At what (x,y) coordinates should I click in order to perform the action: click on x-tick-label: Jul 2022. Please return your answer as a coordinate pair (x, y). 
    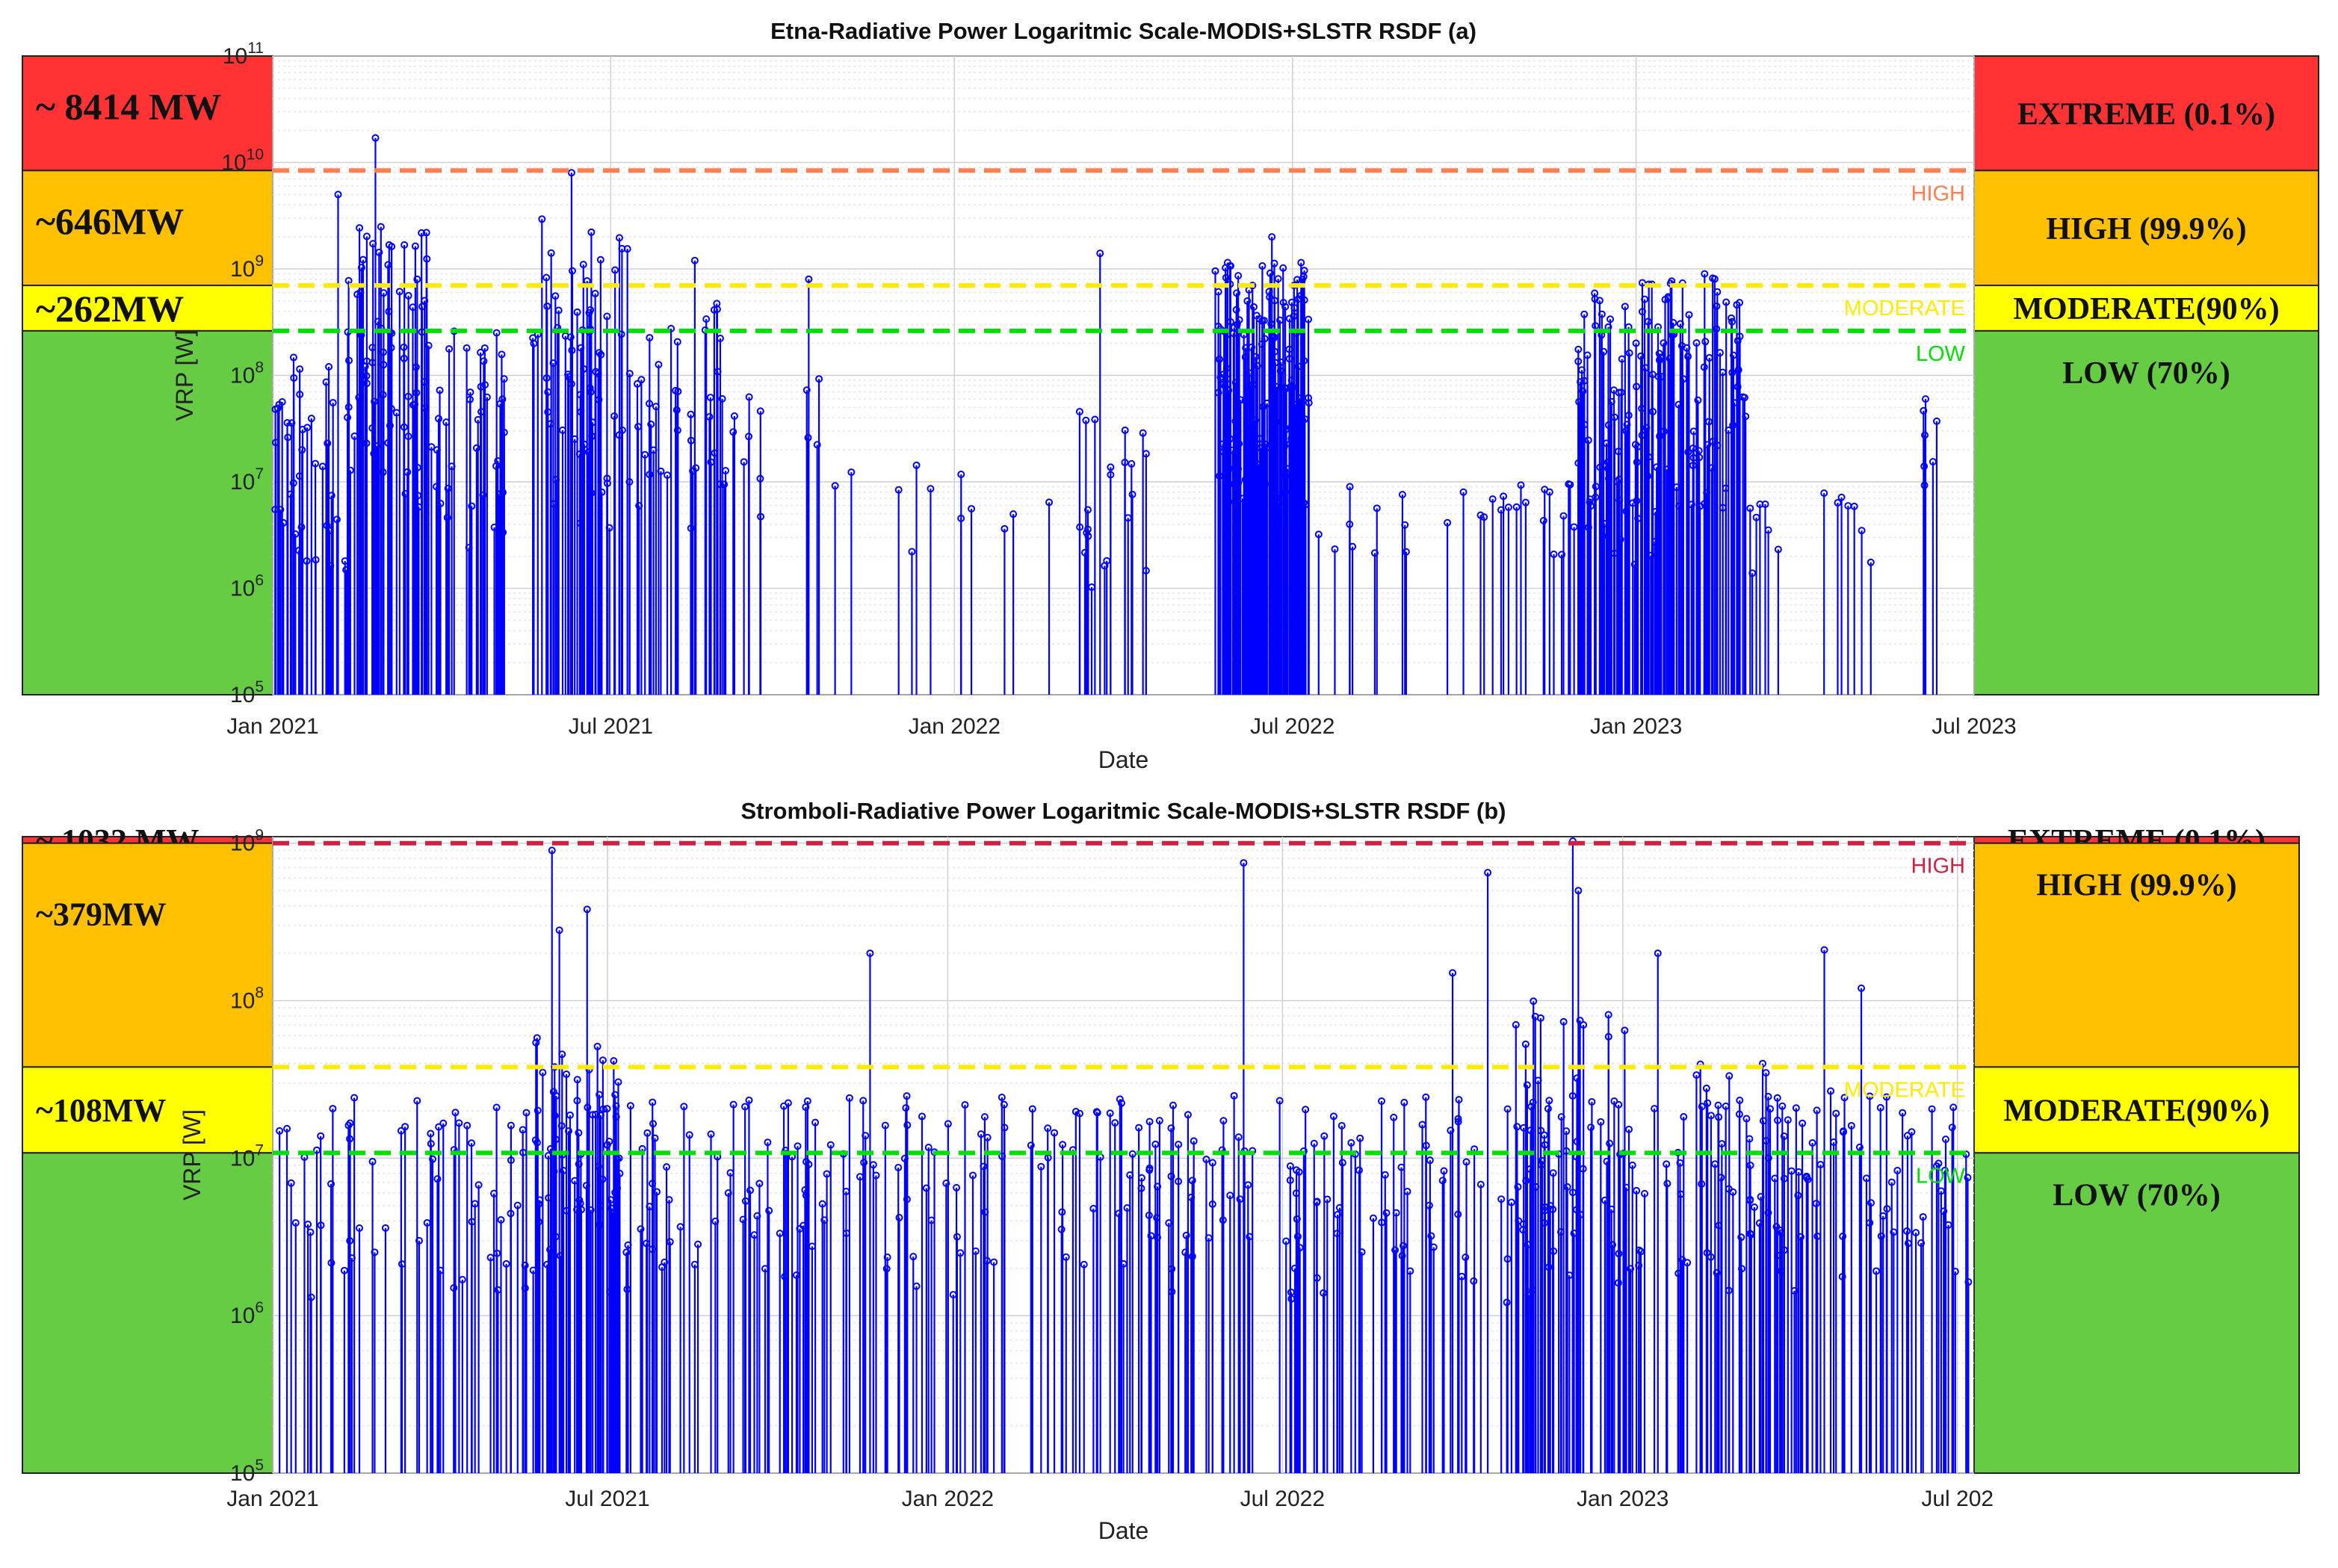
    Looking at the image, I should click on (1292, 726).